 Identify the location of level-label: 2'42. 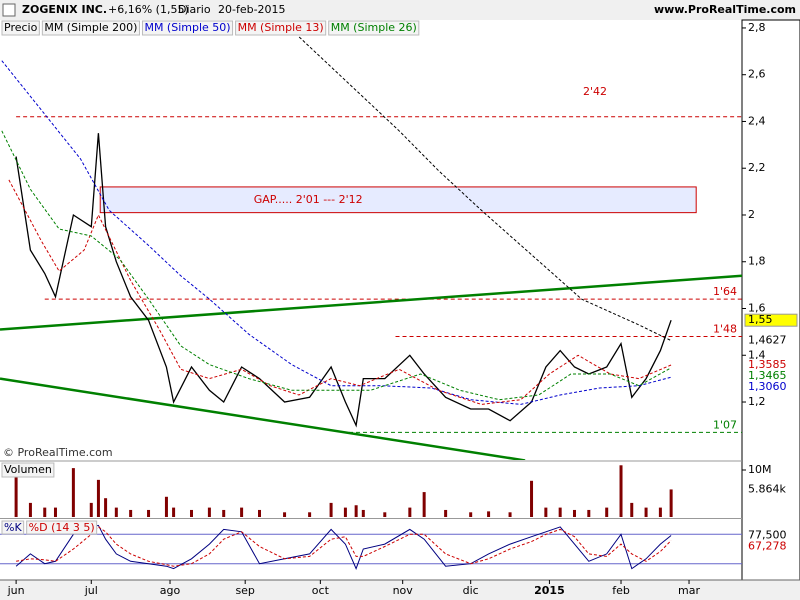
(595, 91).